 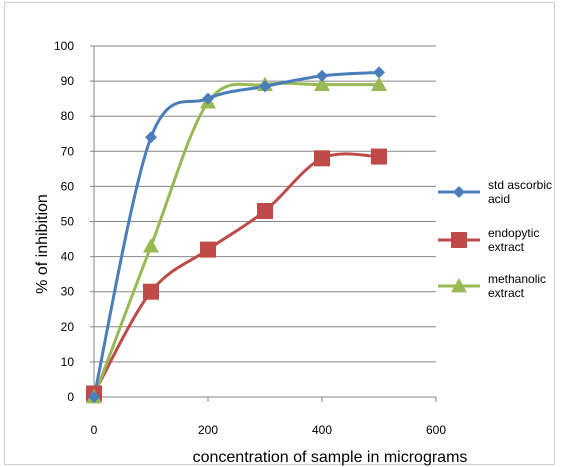 What do you see at coordinates (70, 397) in the screenshot?
I see `y-tick-label-0: 0` at bounding box center [70, 397].